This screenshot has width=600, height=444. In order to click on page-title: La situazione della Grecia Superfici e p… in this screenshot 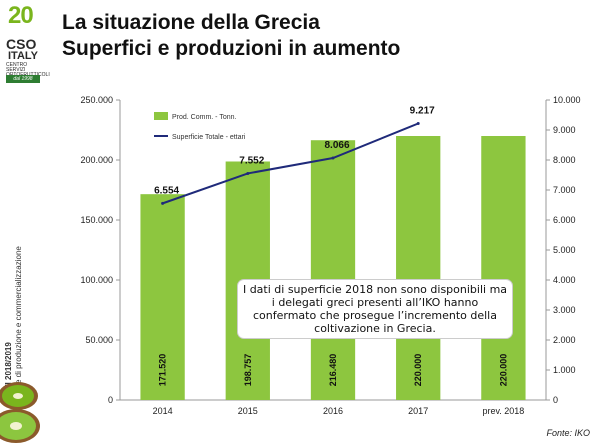, I will do `click(231, 36)`.